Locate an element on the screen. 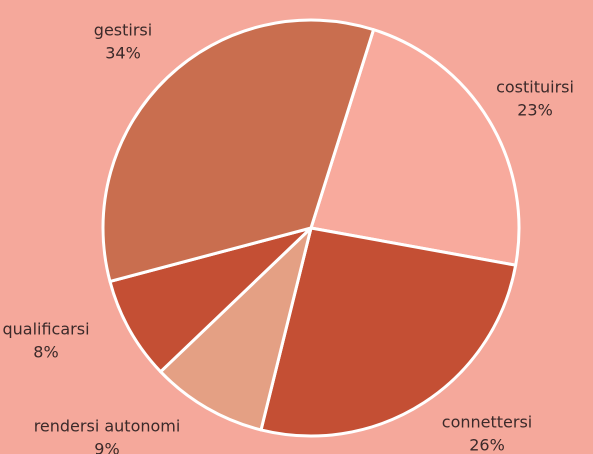 The width and height of the screenshot is (593, 454). slice-value-label: 26% is located at coordinates (487, 445).